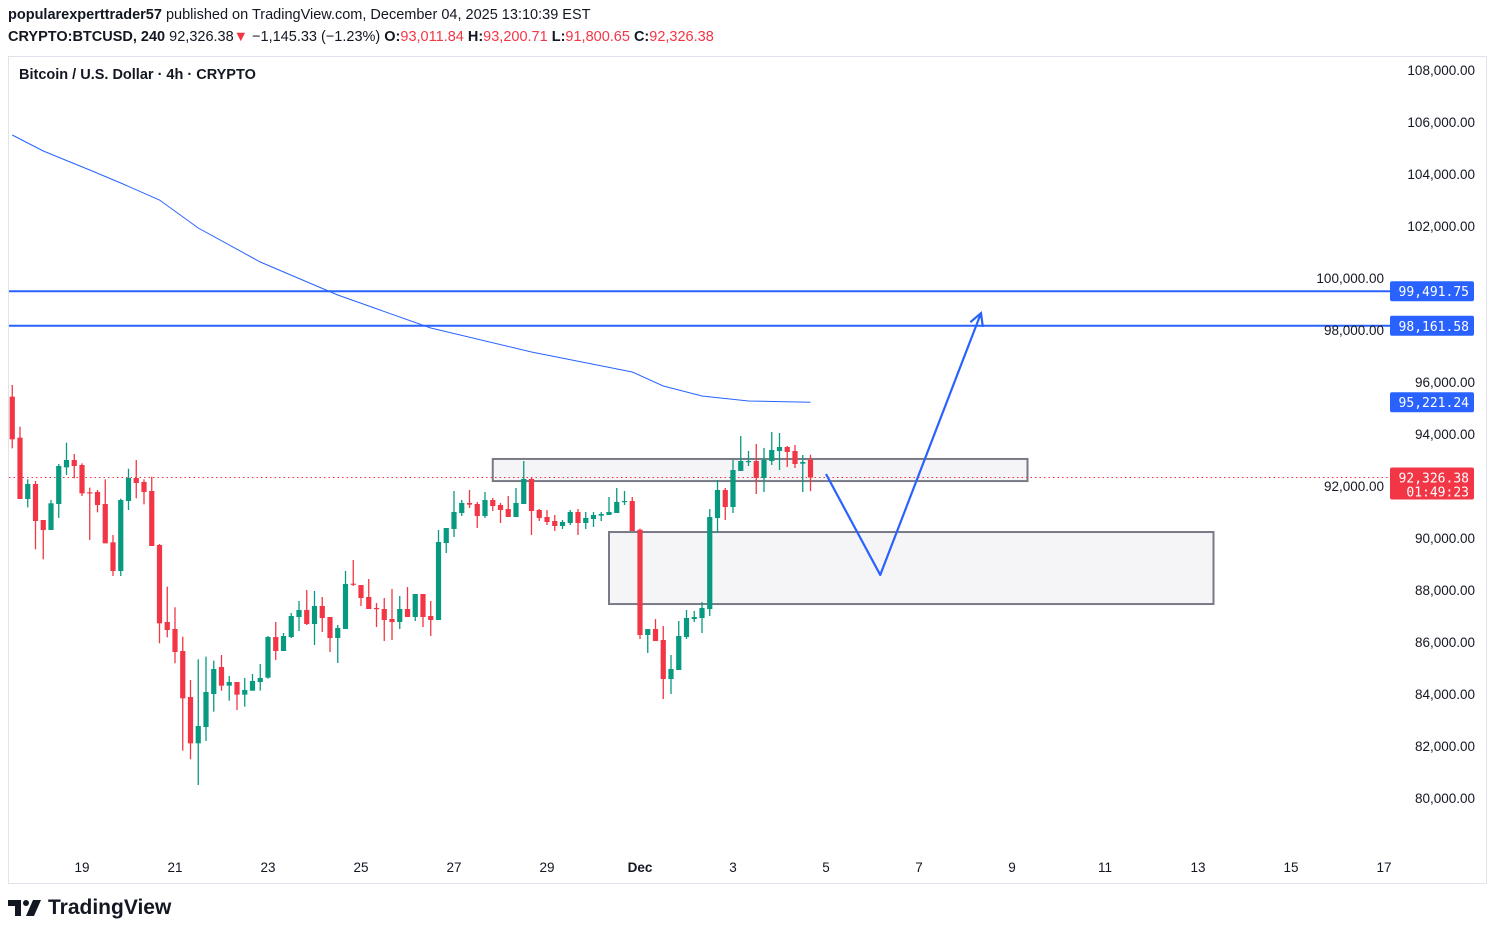 This screenshot has width=1496, height=932. Describe the element at coordinates (85, 15) in the screenshot. I see `author-name: popularexperttrader57` at that location.